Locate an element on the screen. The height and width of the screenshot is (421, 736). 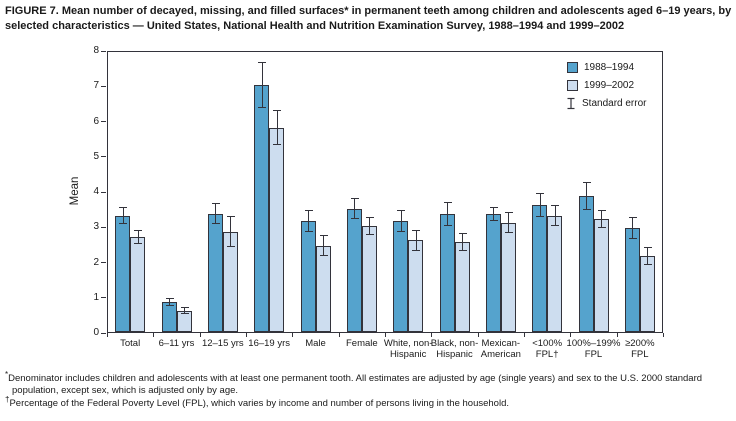
legend-label: 1988–1994 is located at coordinates (609, 67).